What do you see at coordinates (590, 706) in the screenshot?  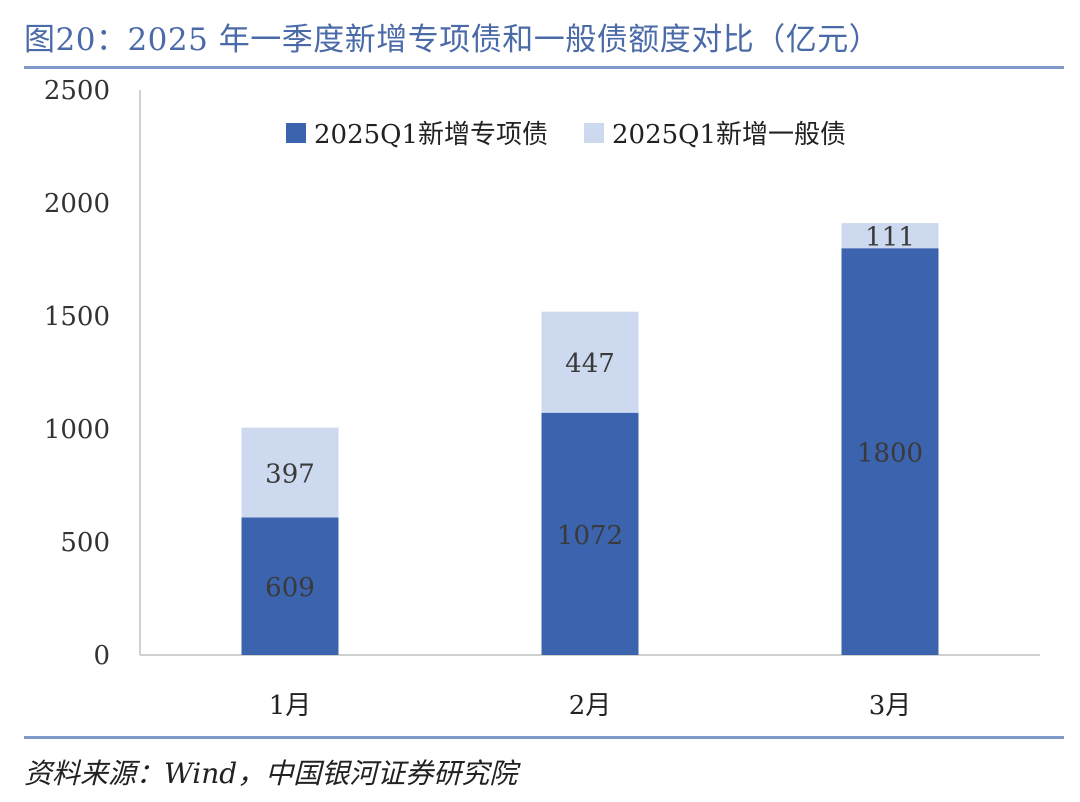 I see `x-category-label: 2月` at bounding box center [590, 706].